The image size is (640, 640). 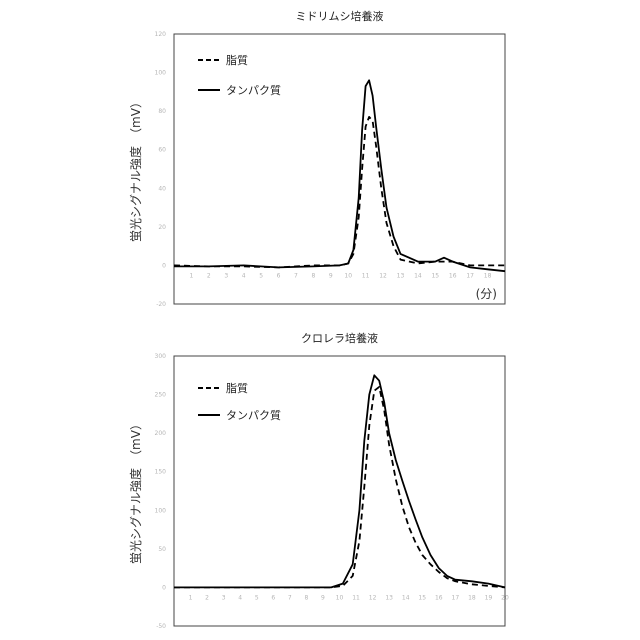 What do you see at coordinates (161, 304) in the screenshot?
I see `y-tick-label: -20` at bounding box center [161, 304].